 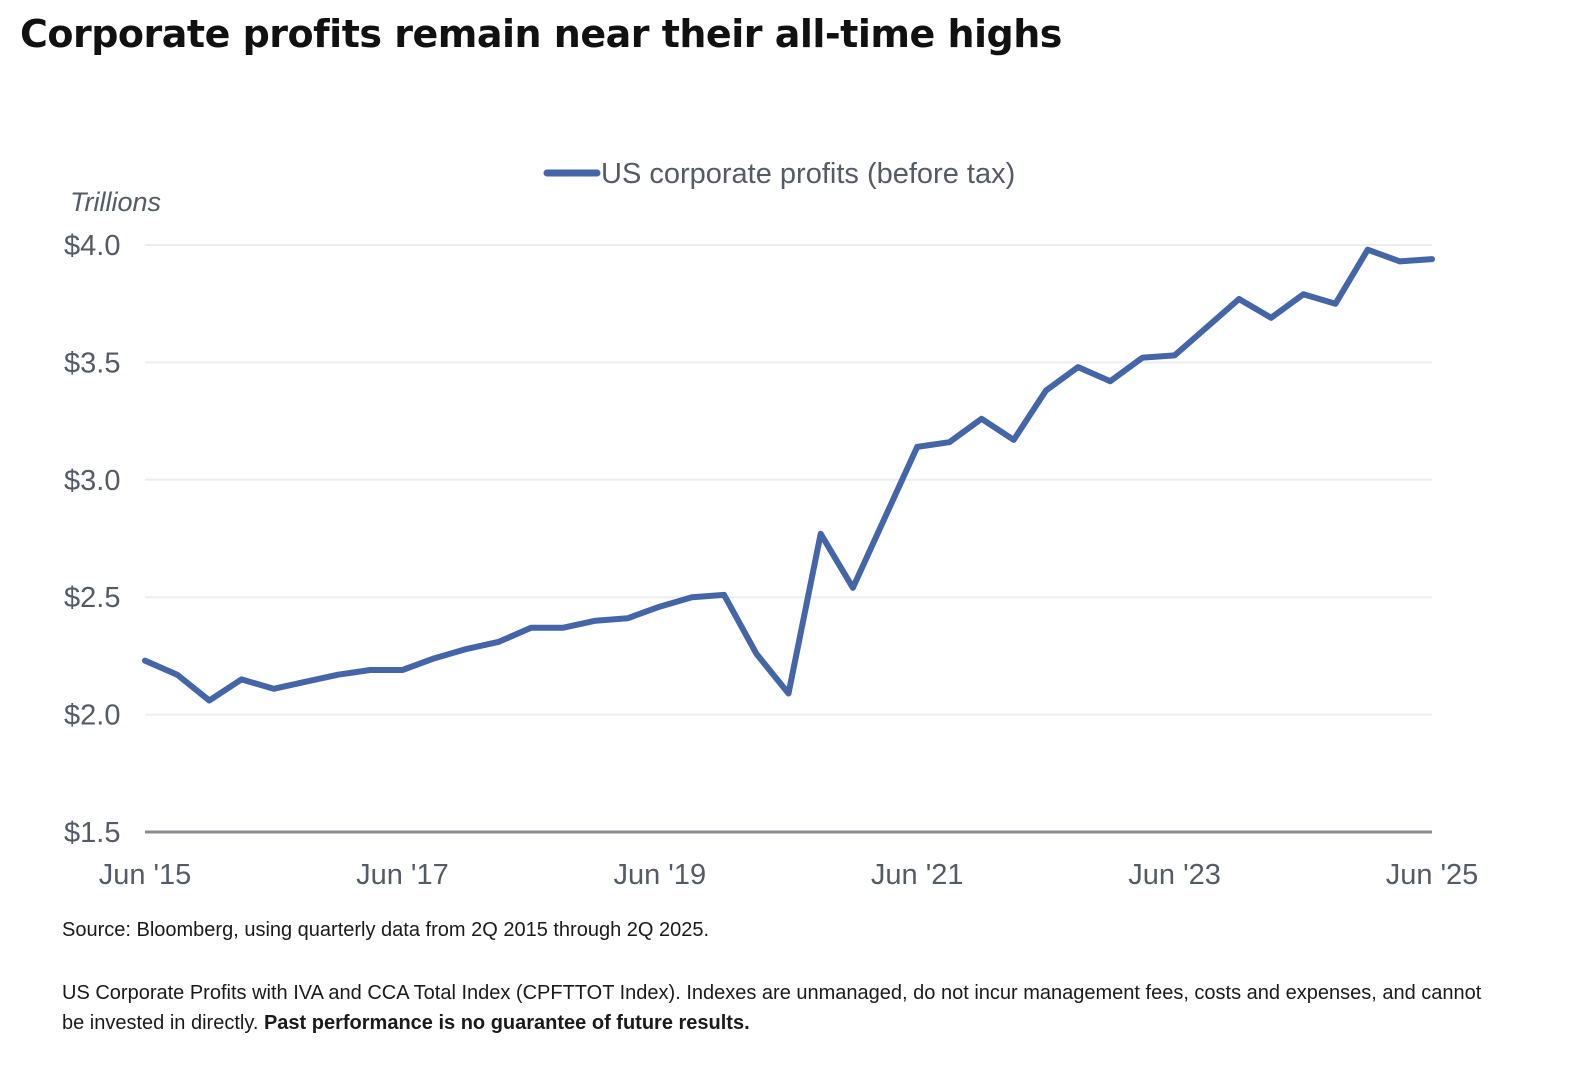 I want to click on legend: US corporate profits (before tax), so click(x=779, y=174).